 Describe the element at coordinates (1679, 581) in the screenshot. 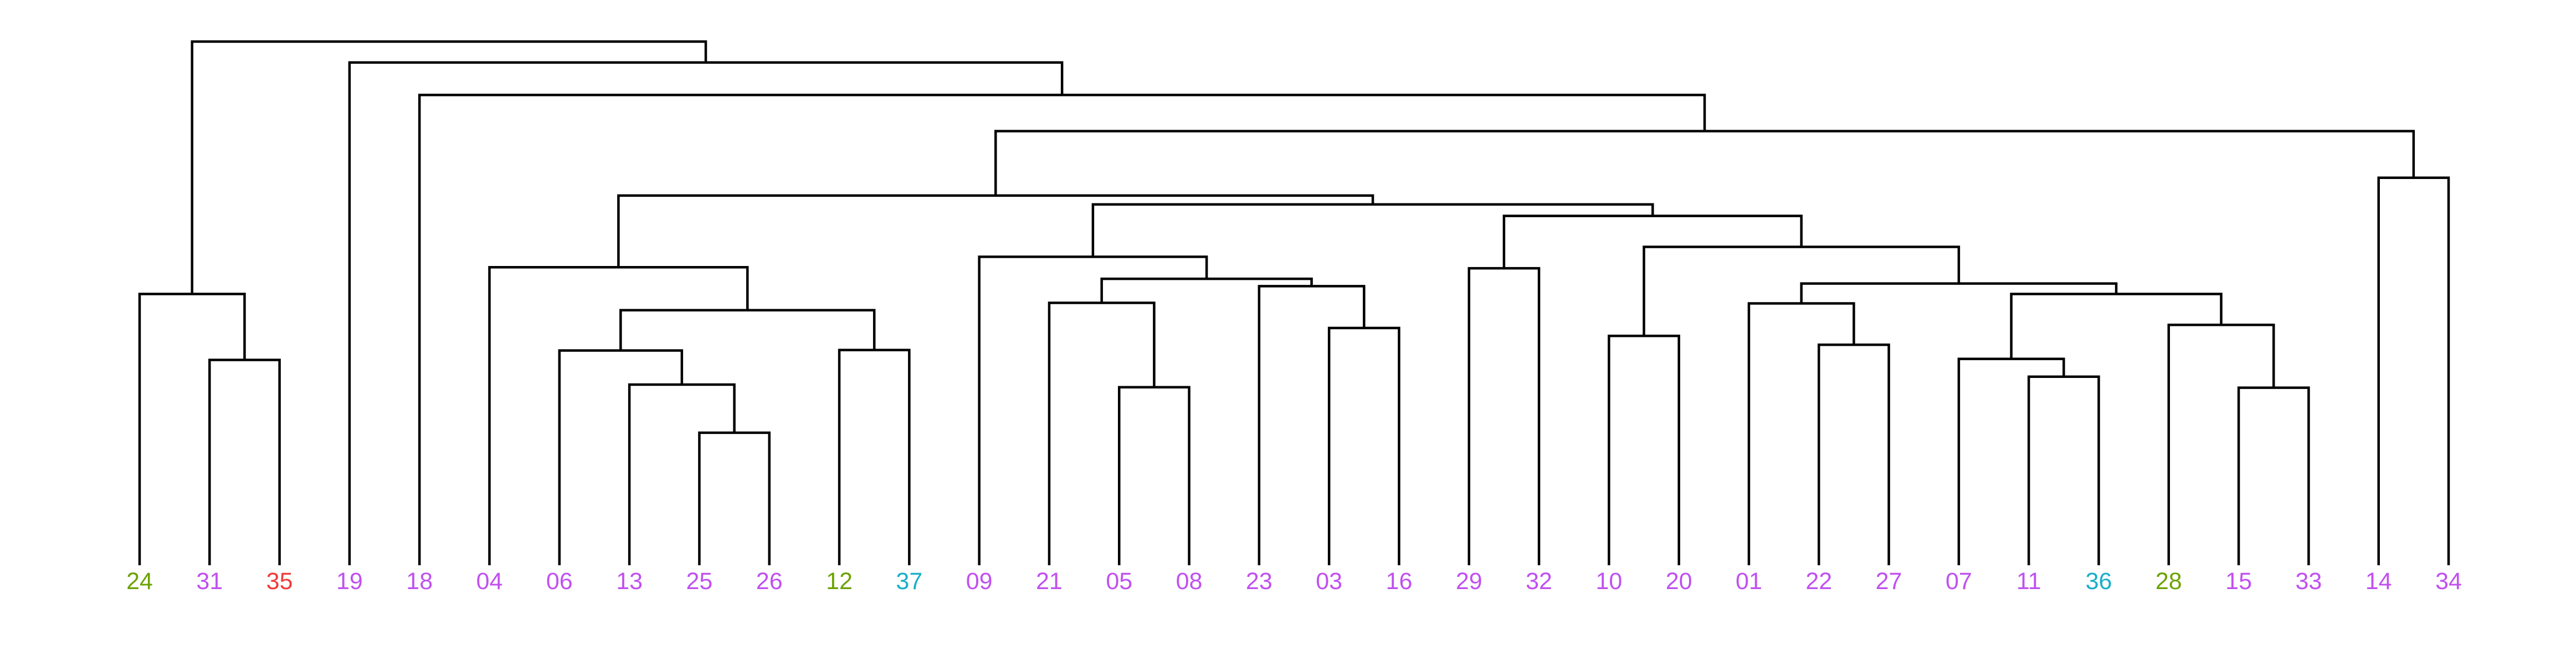

I see `leaf-label-20: 20` at that location.